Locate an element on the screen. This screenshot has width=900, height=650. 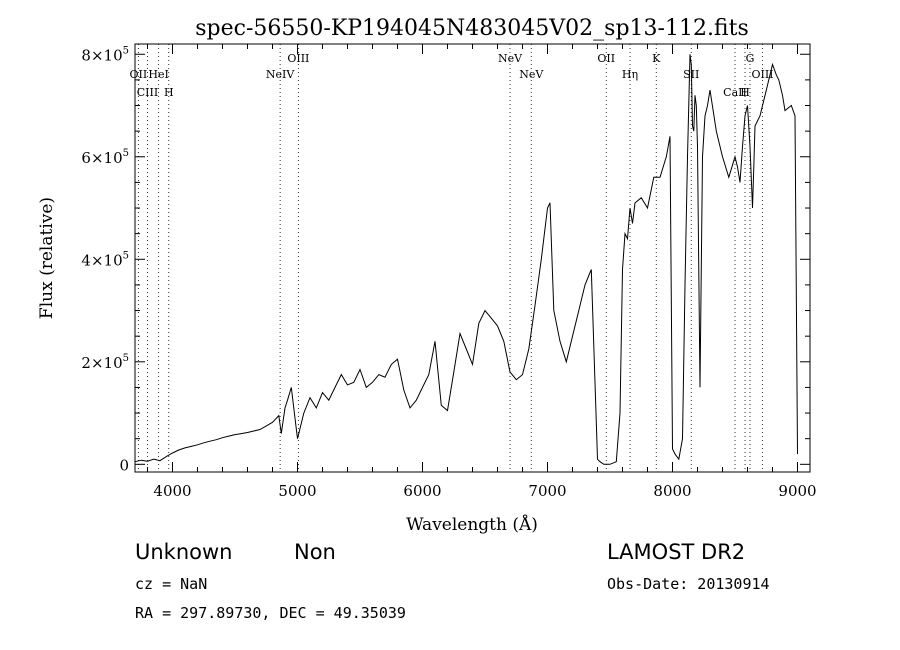
x-tick-label: 9000 is located at coordinates (797, 491).